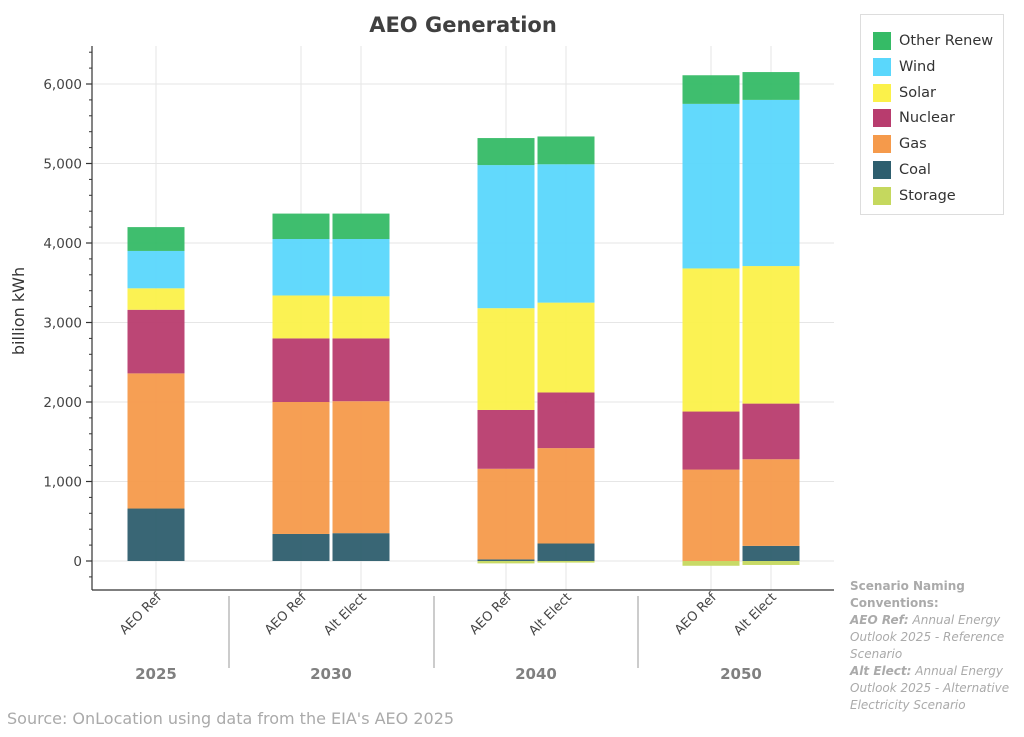 The width and height of the screenshot is (1024, 737). I want to click on legend-item: Nuclear, so click(914, 118).